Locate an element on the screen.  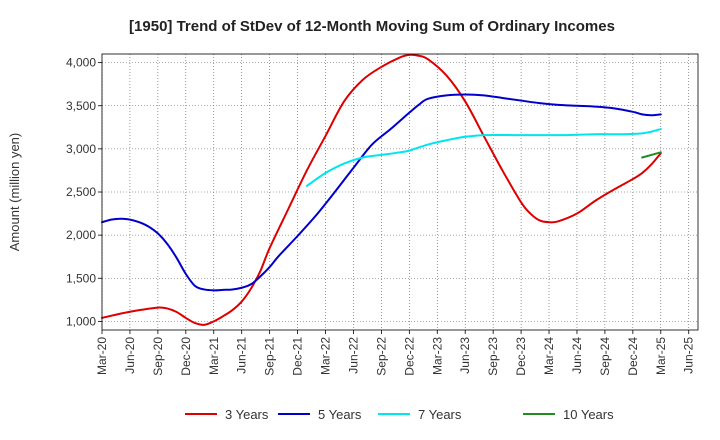
x-tick-label: Mar-22 is located at coordinates (326, 356).